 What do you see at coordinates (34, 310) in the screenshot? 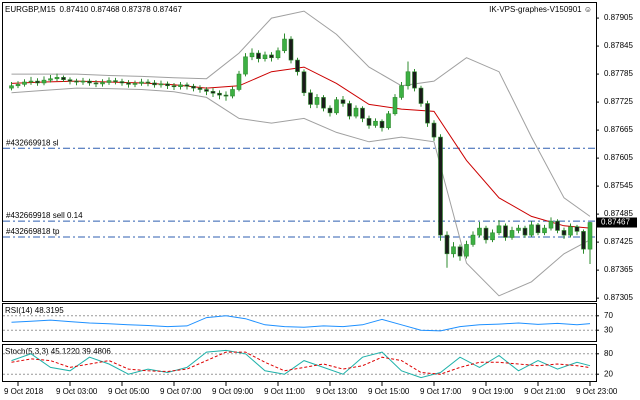
I see `panel-title: RSI(14) 48.3195` at bounding box center [34, 310].